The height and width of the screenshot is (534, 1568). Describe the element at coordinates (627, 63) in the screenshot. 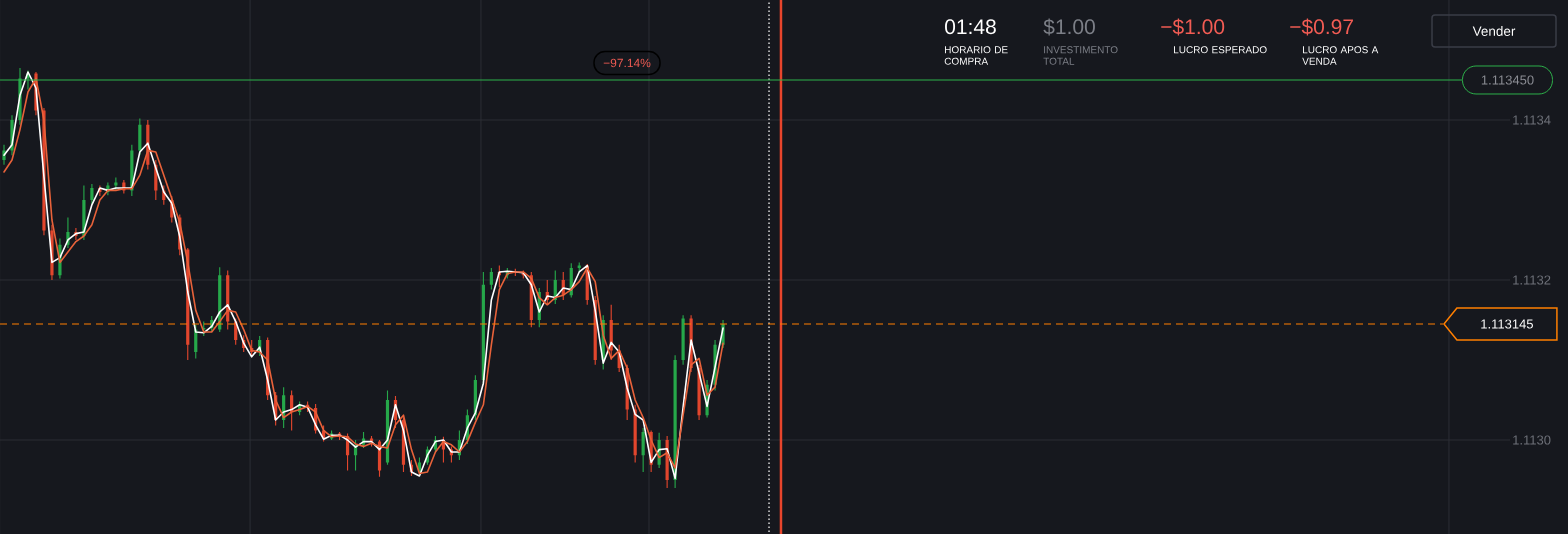

I see `annotation: −97.14%` at that location.